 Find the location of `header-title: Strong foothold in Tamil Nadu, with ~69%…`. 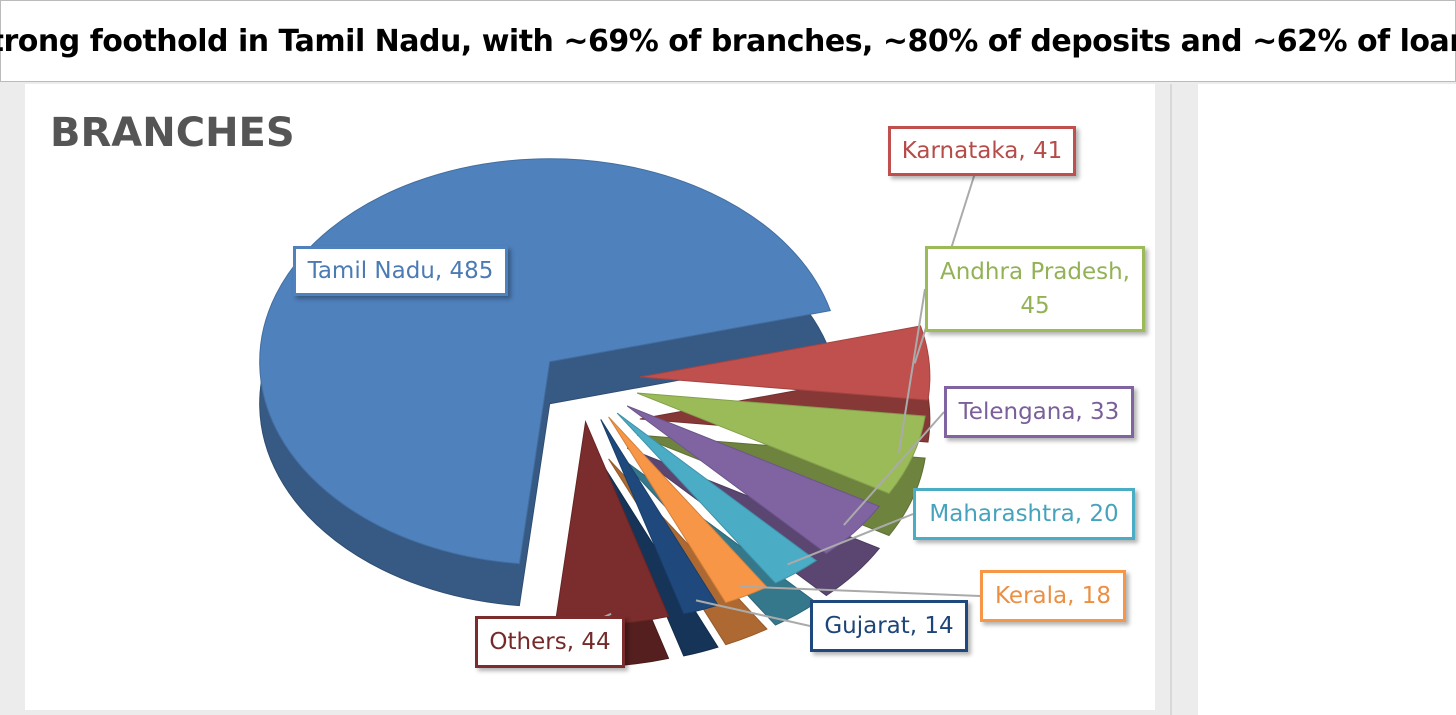

header-title: Strong foothold in Tamil Nadu, with ~69%… is located at coordinates (728, 41).